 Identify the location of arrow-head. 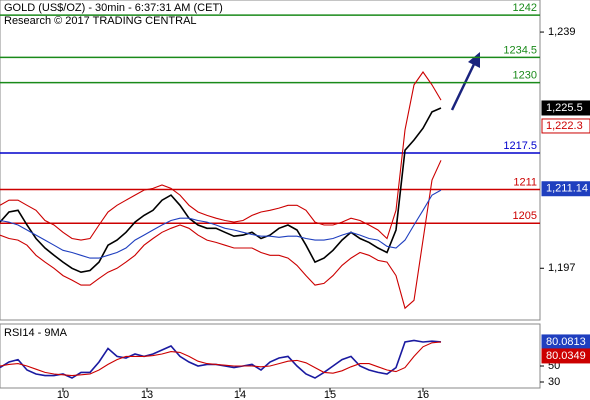
(474, 60).